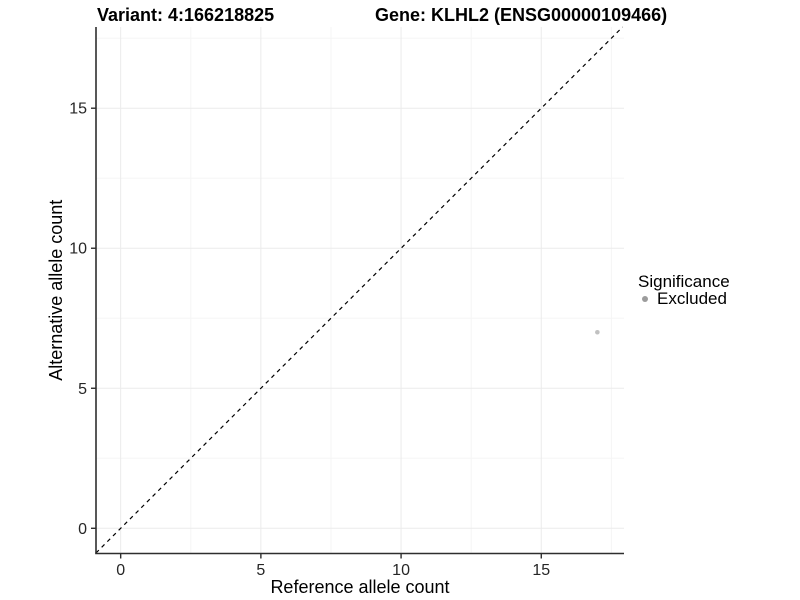 The image size is (800, 600). Describe the element at coordinates (78, 109) in the screenshot. I see `y-tick-label: 15` at that location.